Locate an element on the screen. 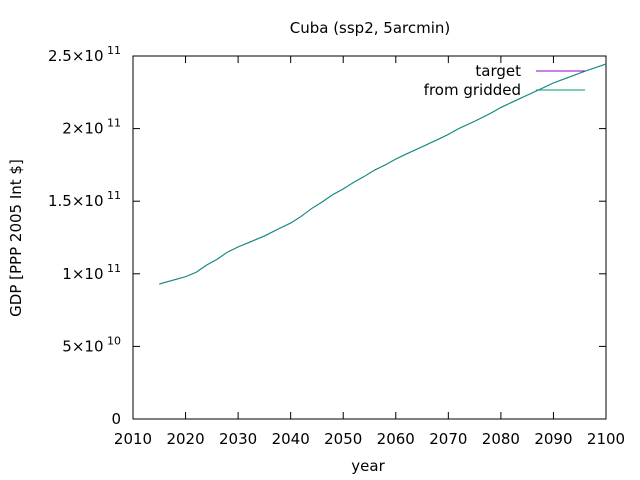  x-tick-label: 2040 is located at coordinates (291, 439).